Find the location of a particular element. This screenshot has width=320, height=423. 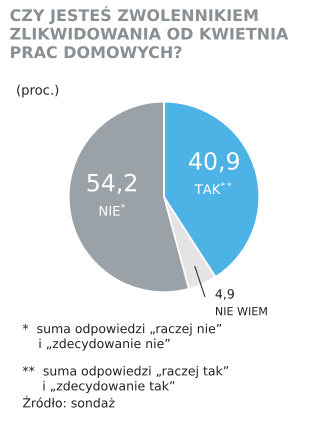

text: * suma odpowiedzi „raczej nie” i „zdecydowanie nie” is located at coordinates (122, 337).